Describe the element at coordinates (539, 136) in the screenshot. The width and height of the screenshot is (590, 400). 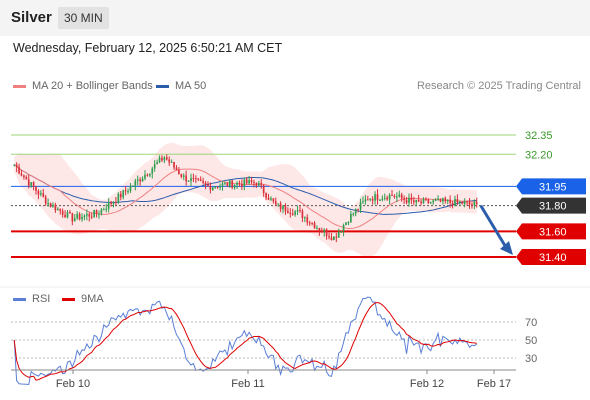
I see `level-label: 32.35` at that location.